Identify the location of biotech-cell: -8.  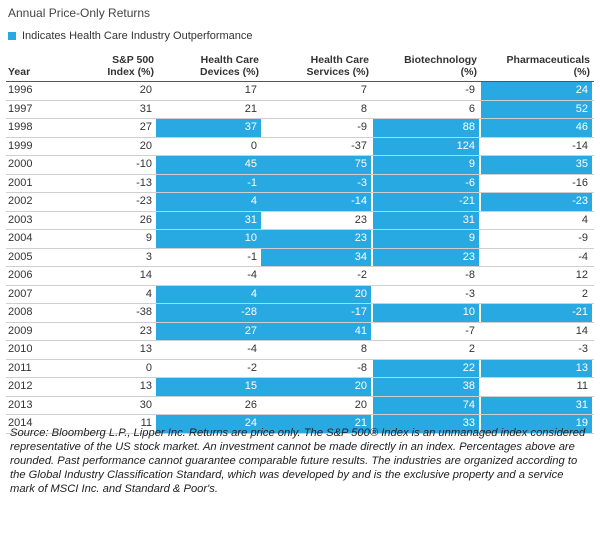
(470, 275).